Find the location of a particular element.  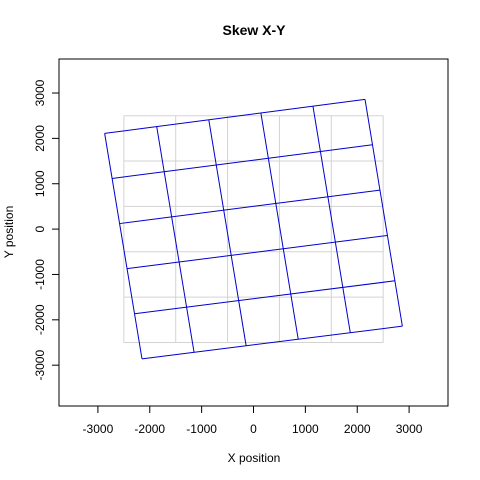

x-axis-label: X position is located at coordinates (254, 458).